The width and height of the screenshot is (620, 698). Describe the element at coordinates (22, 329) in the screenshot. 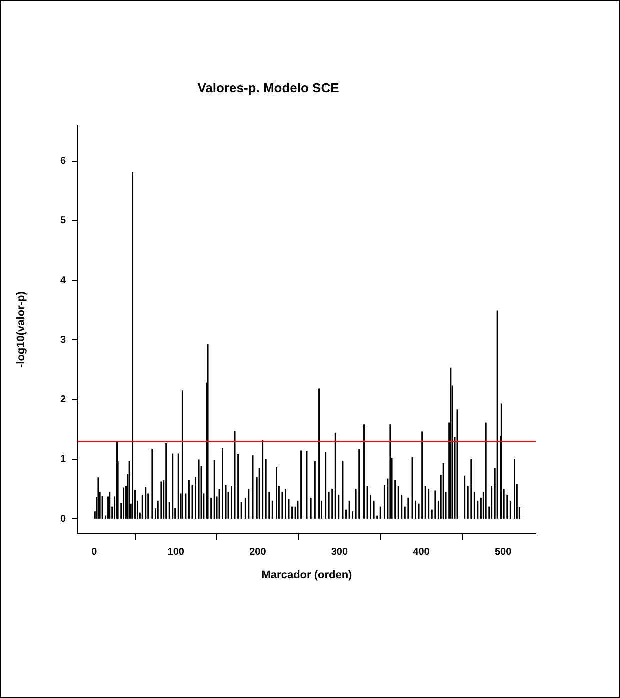

I see `y-axis-title: -log10(valor-p)` at that location.